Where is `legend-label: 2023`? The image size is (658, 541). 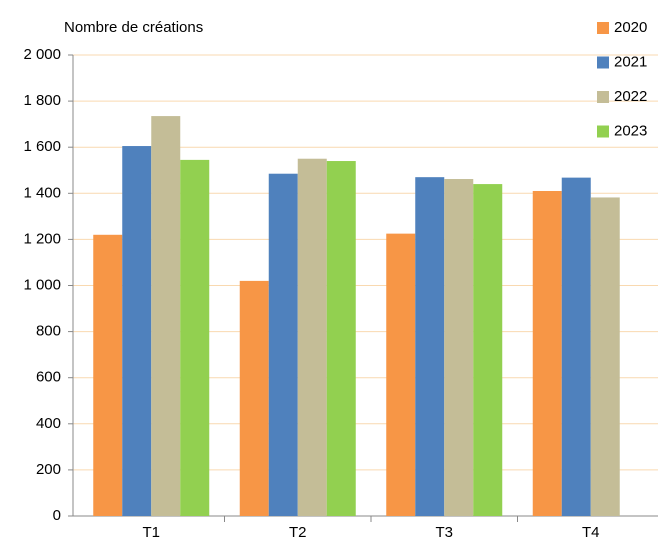
legend-label: 2023 is located at coordinates (630, 130).